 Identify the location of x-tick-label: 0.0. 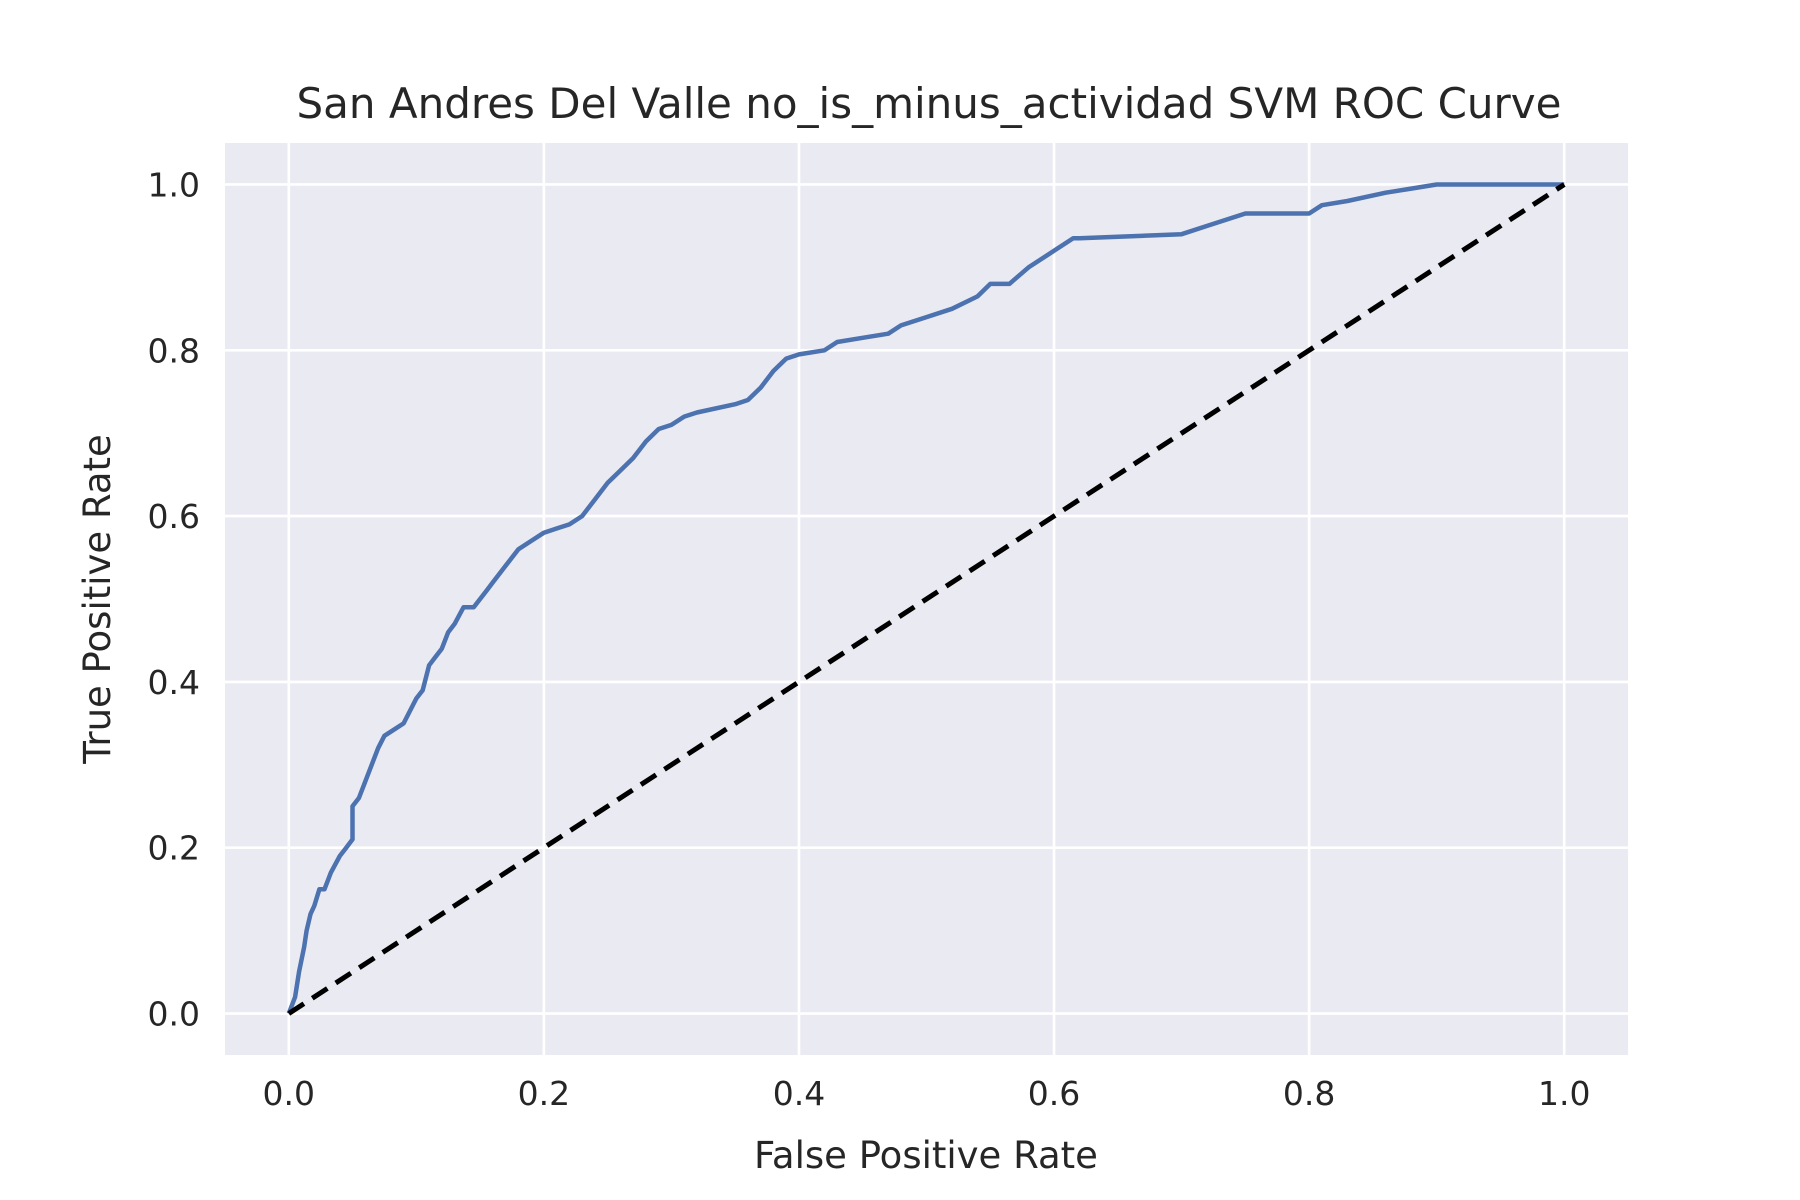
(289, 1093).